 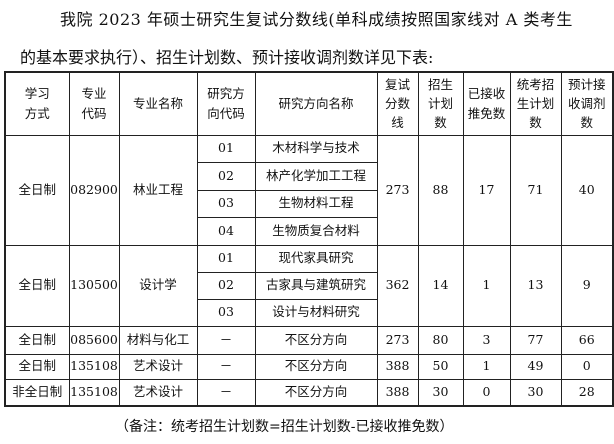 I want to click on table-row: 全日制 135108 艺术设计－不区分方向 388 50 1 49 0, so click(x=309, y=366).